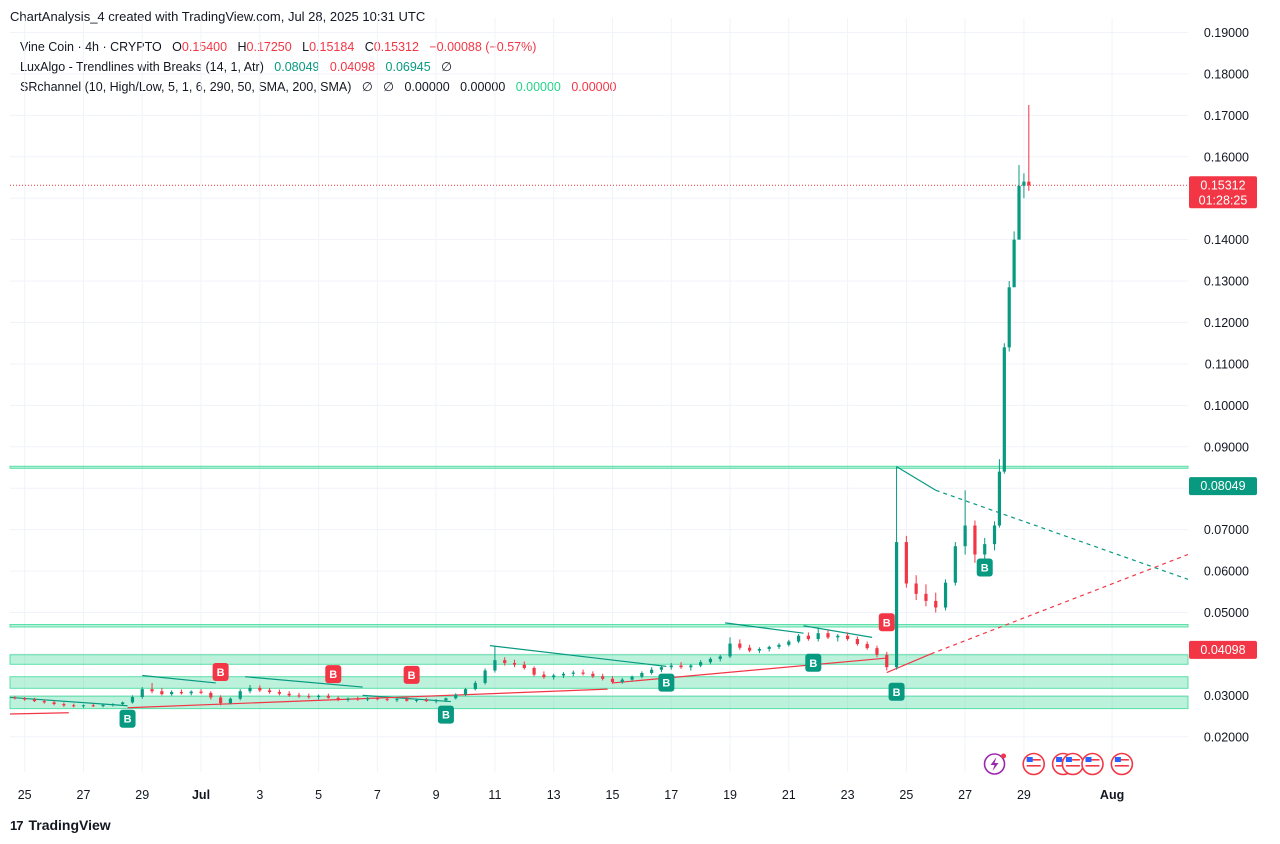  What do you see at coordinates (396, 47) in the screenshot?
I see `close-value: 0.15312` at bounding box center [396, 47].